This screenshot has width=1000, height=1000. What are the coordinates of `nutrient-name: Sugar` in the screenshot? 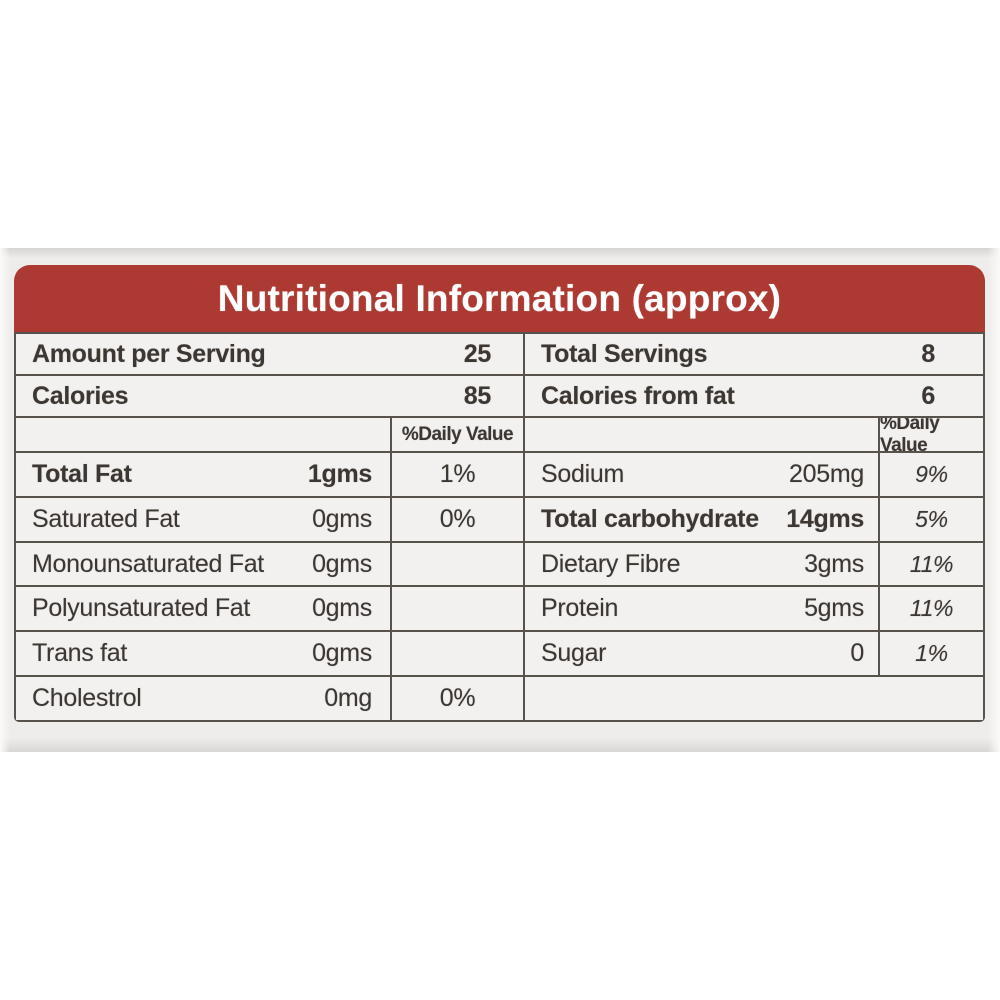 It's located at (574, 653).